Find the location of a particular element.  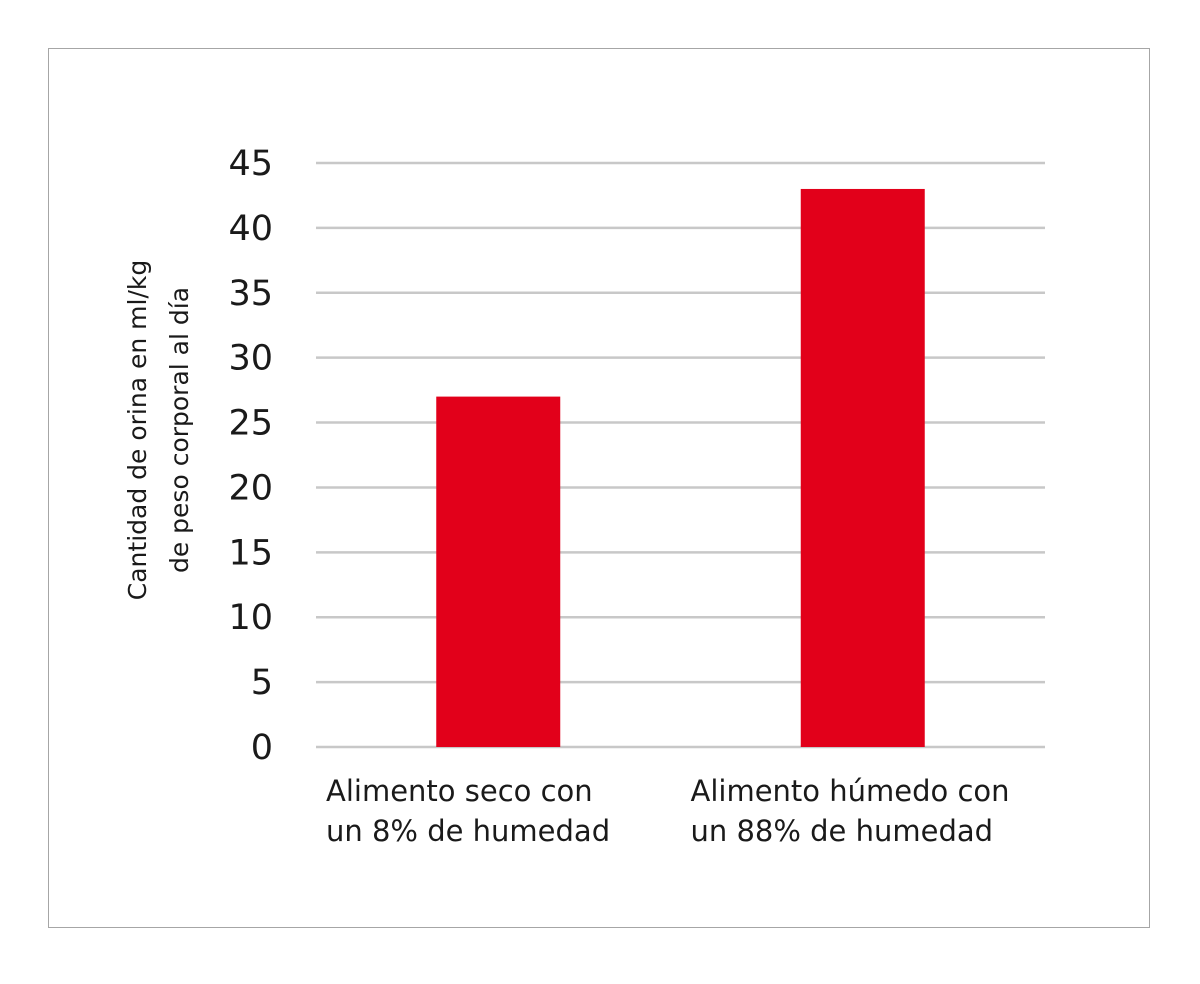

y-tick-label: 5 is located at coordinates (262, 683).